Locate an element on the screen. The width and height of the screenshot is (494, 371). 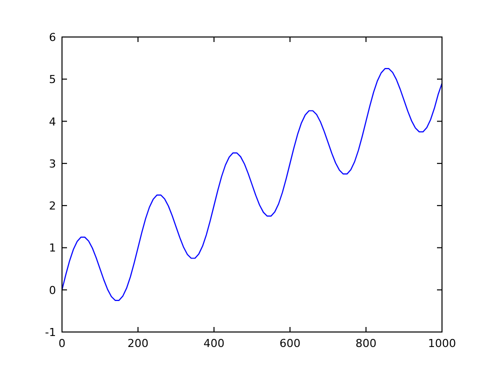
x-tick-label: 200 is located at coordinates (138, 343).